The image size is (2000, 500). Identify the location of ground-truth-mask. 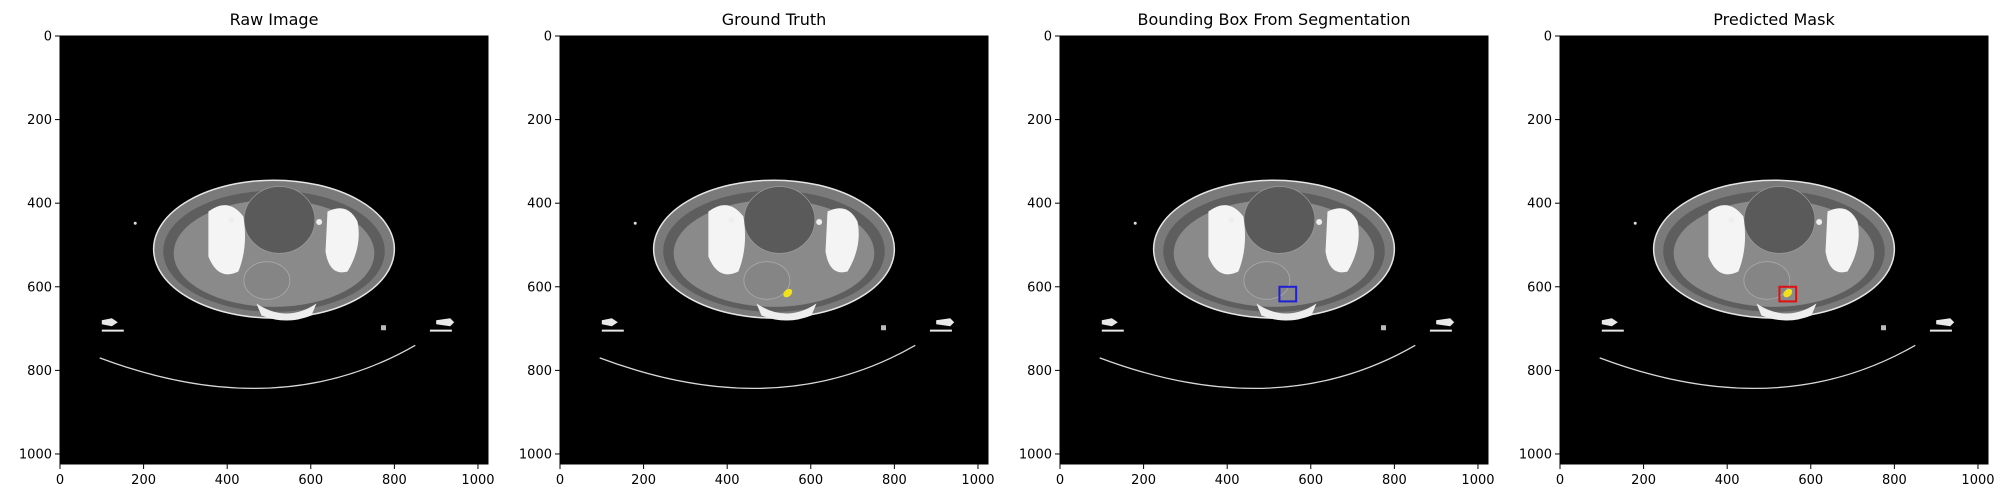
(788, 293).